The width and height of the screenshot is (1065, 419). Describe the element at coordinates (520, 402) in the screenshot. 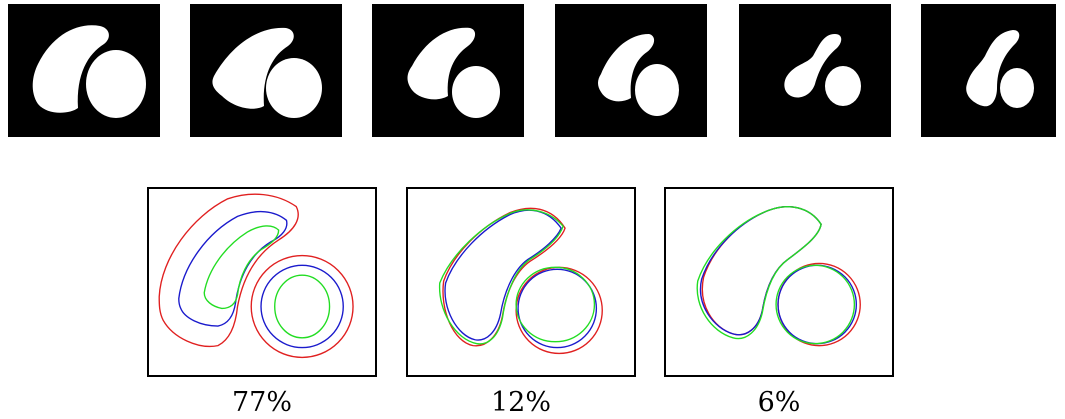

I see `panel-caption-2: 12%` at that location.